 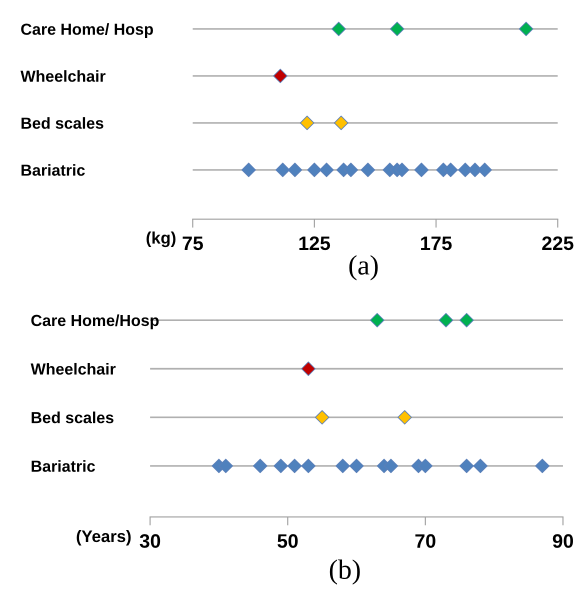 I want to click on x-tick-label: 125, so click(x=314, y=243).